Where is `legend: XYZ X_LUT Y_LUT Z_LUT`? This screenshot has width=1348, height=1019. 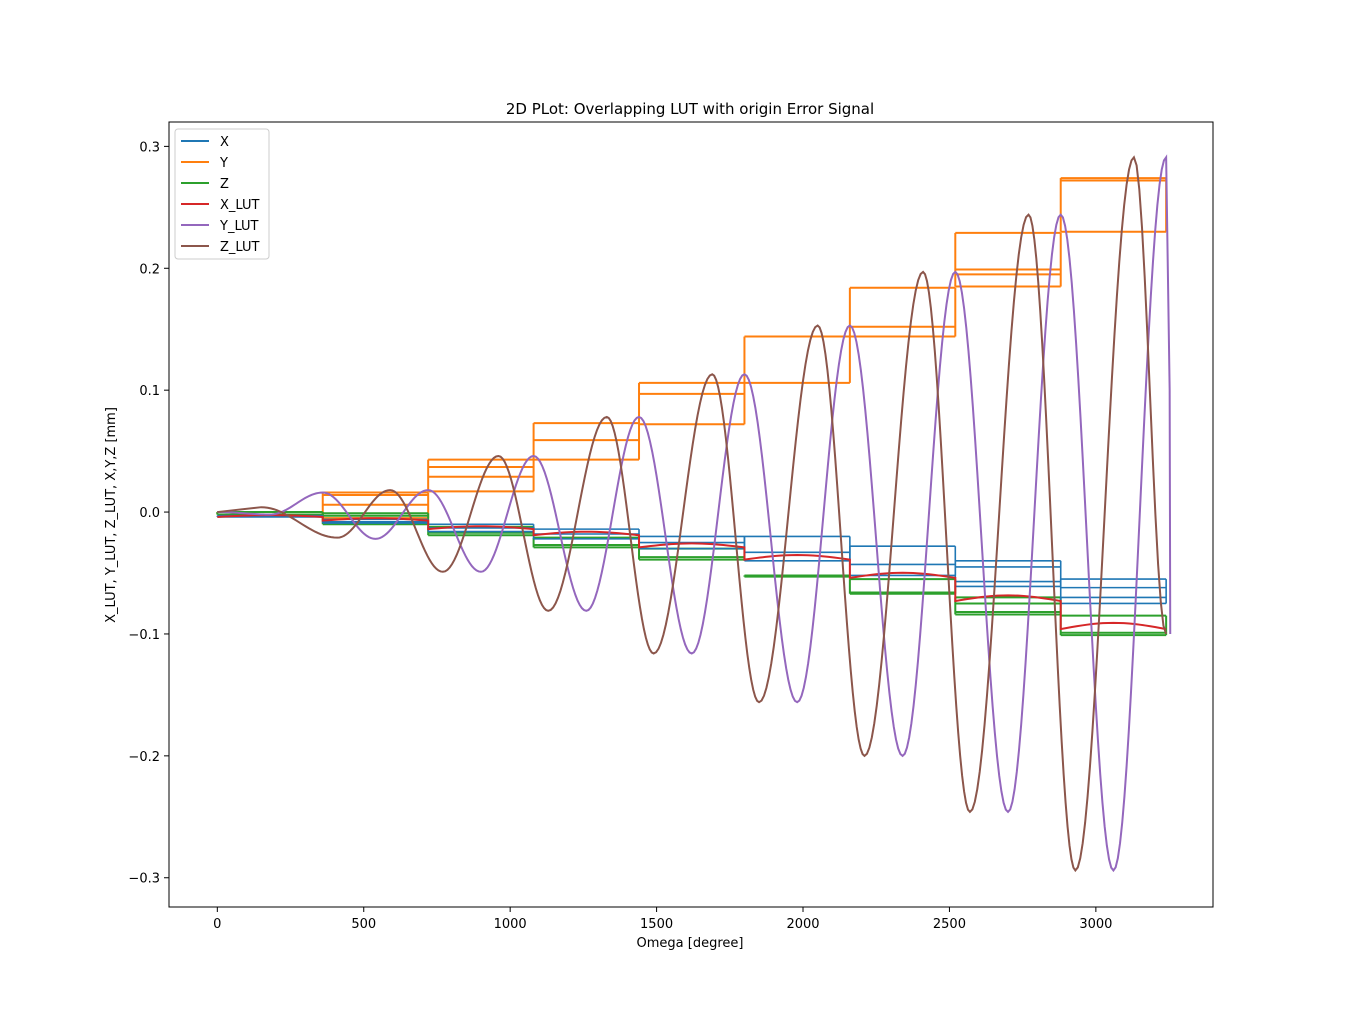 legend: XYZ X_LUT Y_LUT Z_LUT is located at coordinates (222, 194).